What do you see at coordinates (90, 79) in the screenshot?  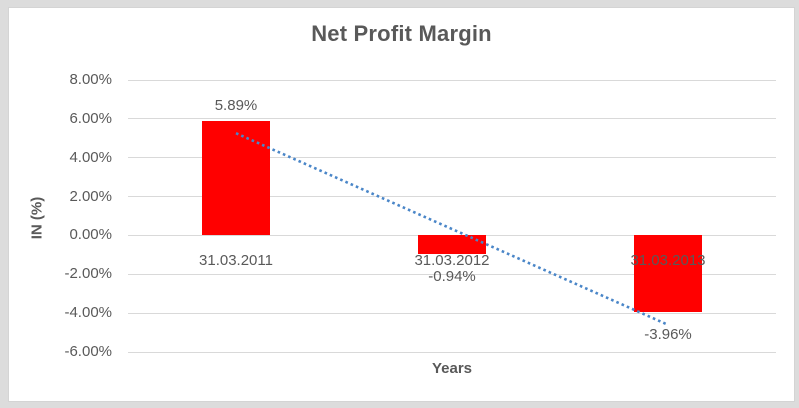 I see `y-axis-tick-label: 8.00%` at bounding box center [90, 79].